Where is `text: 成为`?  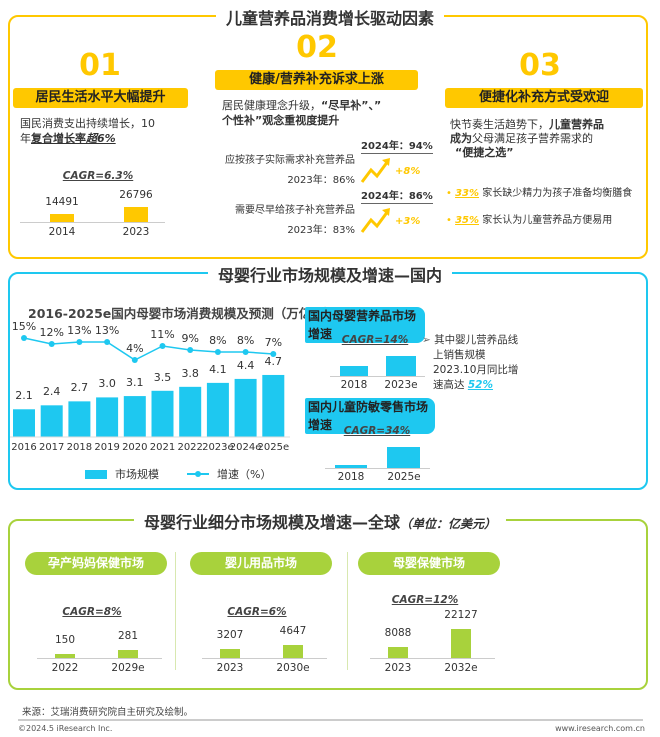
text: 成为 is located at coordinates (461, 138).